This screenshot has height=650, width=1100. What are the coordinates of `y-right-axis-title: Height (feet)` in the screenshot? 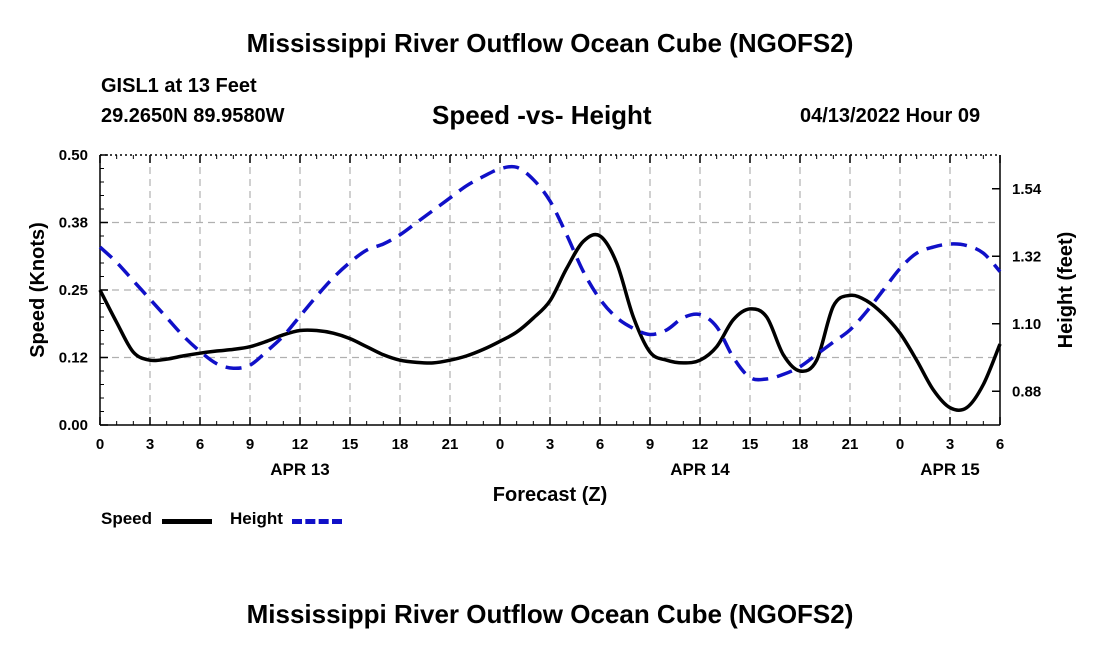 It's located at (1066, 290).